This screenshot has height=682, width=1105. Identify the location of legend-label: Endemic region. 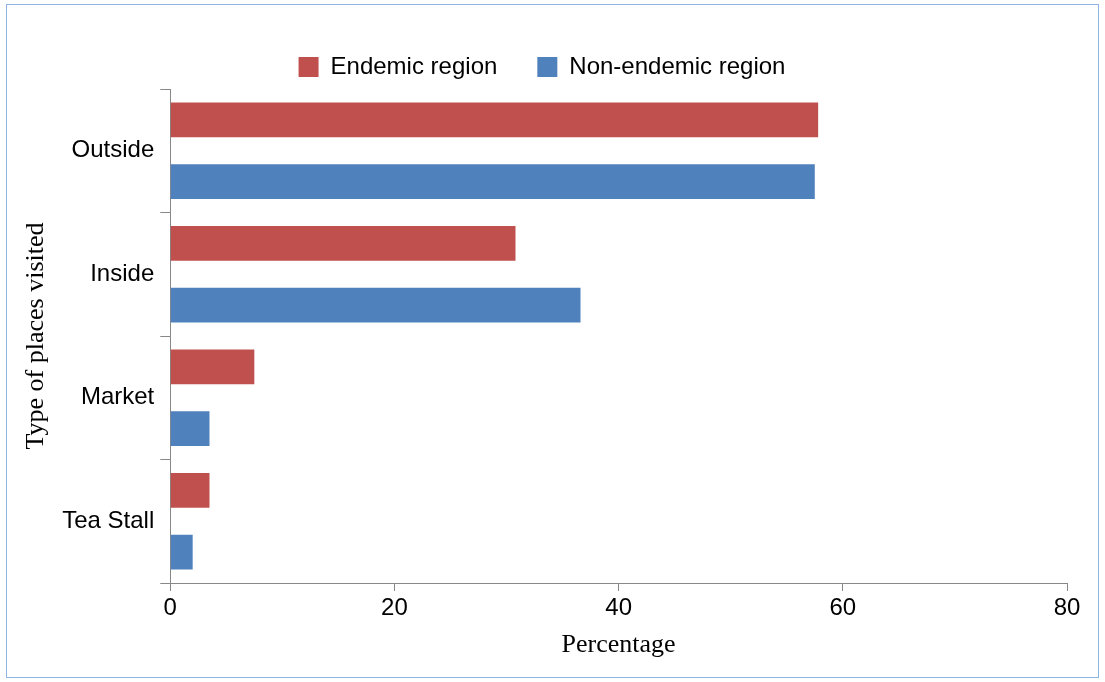
(414, 65).